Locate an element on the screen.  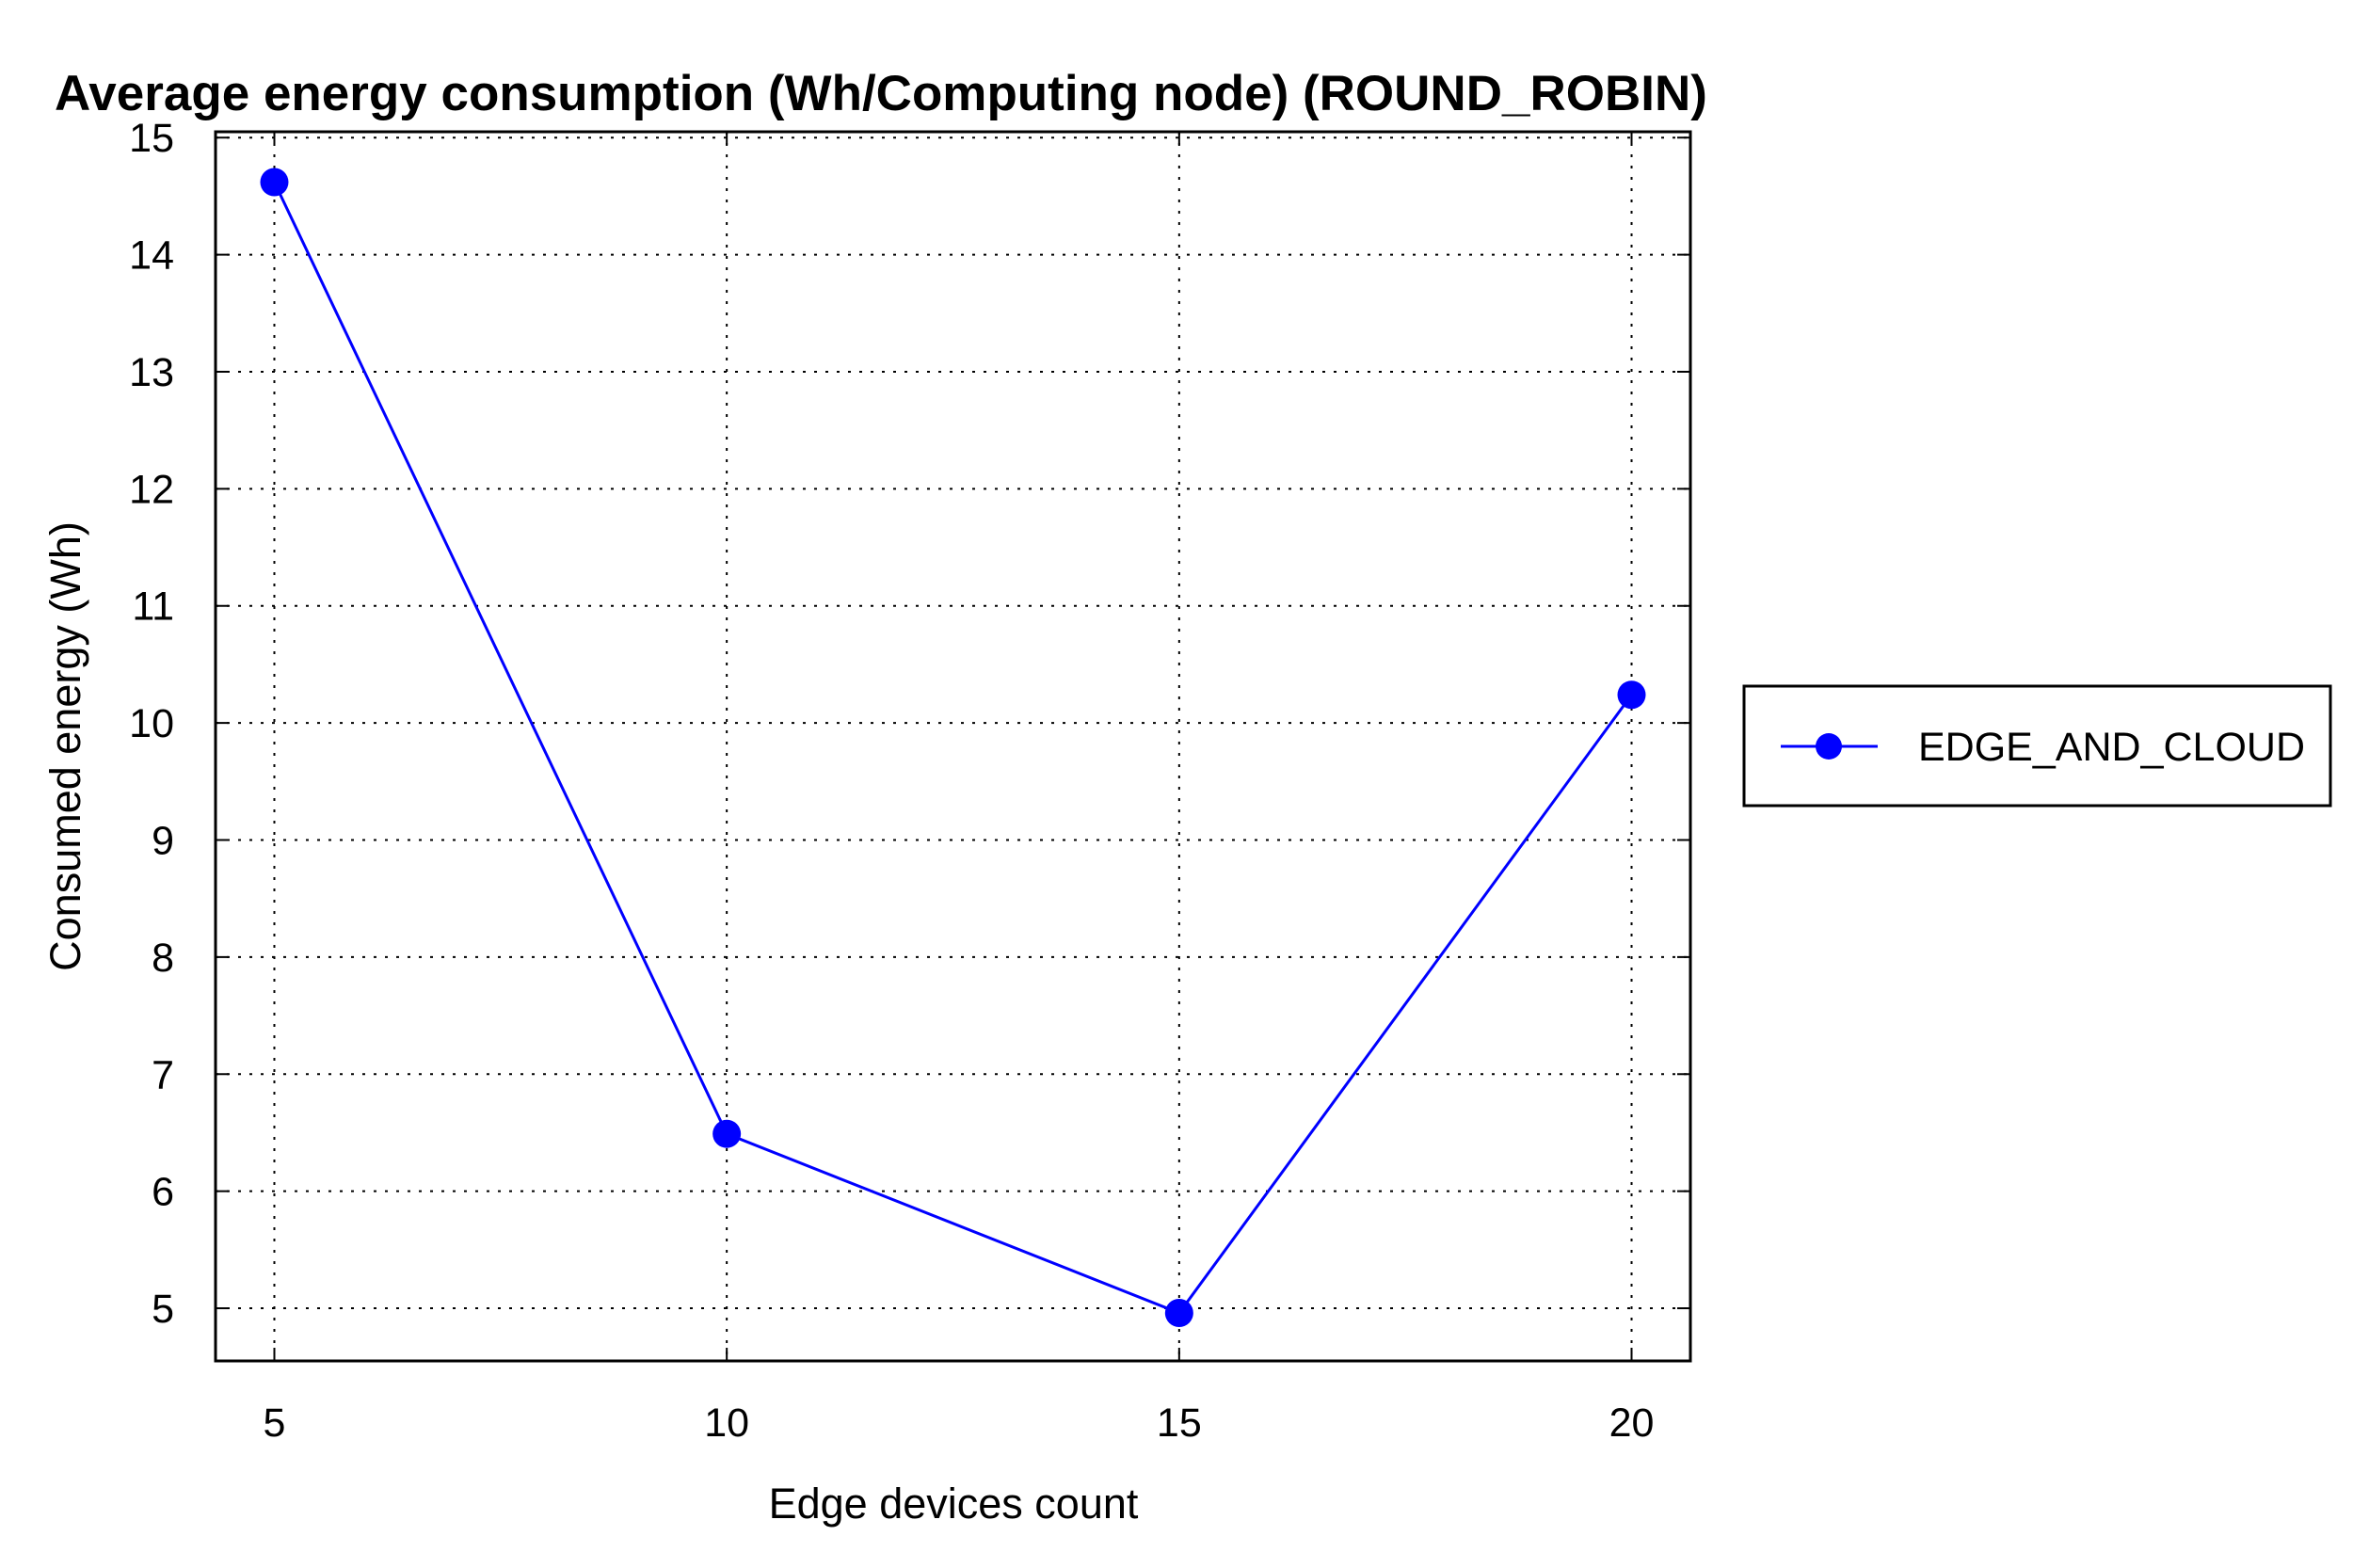
y-tick-label: 14 is located at coordinates (151, 256).